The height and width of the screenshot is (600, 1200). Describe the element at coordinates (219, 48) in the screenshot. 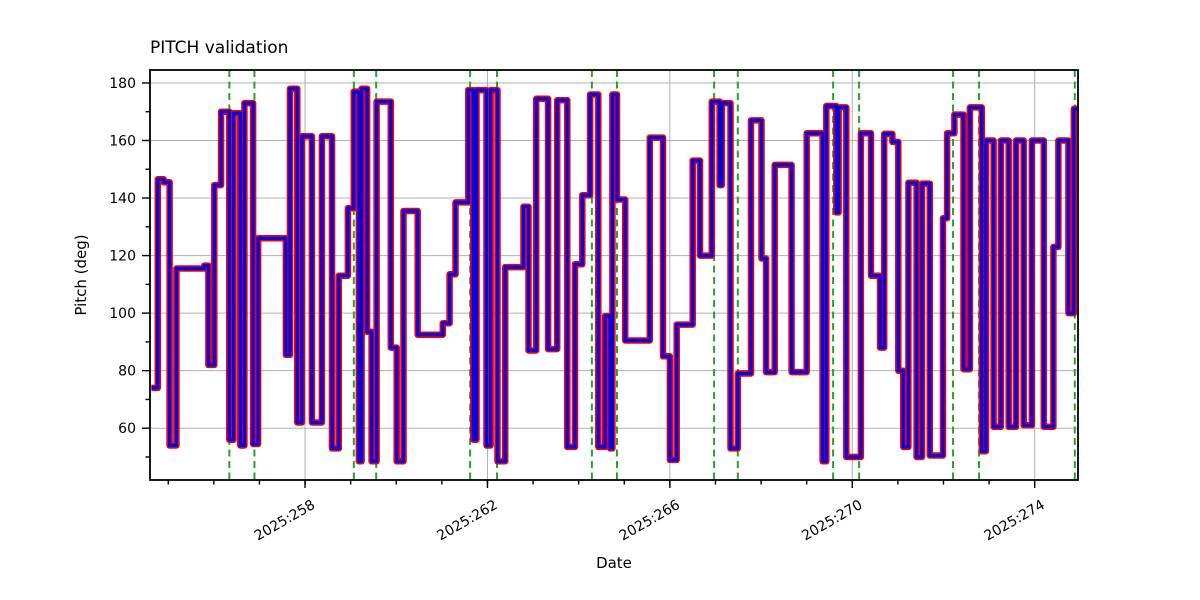

I see `chart-title: PITCH validation` at that location.